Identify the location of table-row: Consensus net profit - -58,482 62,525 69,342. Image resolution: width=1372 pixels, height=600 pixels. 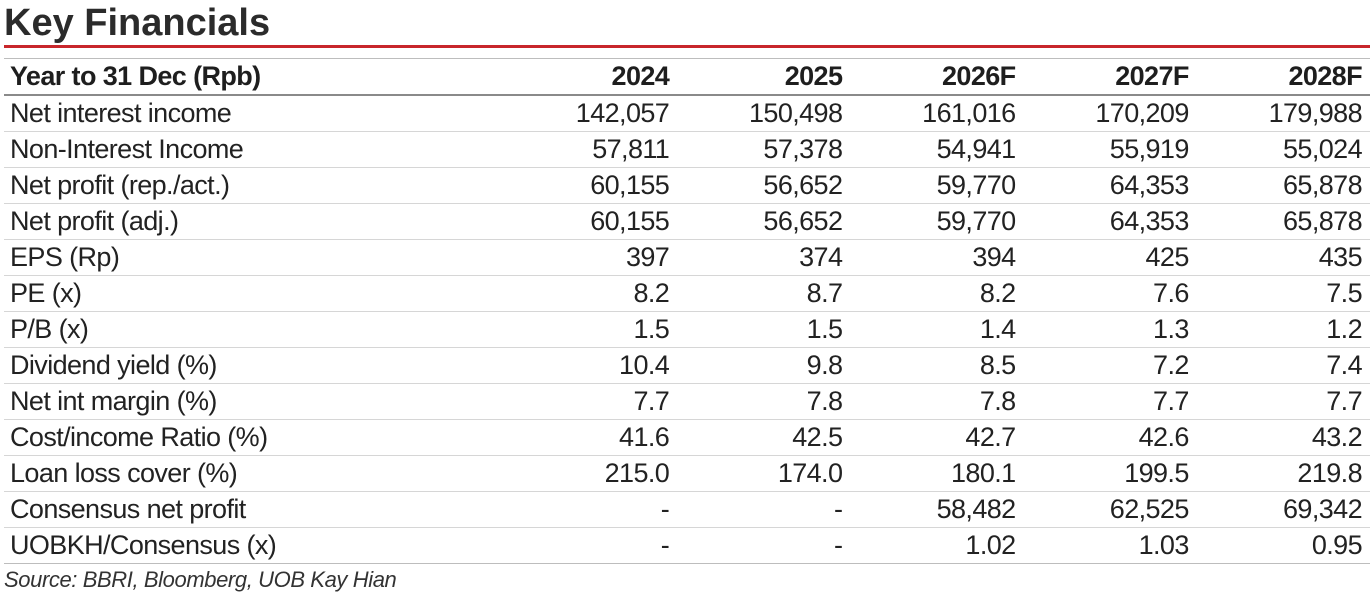
(687, 509).